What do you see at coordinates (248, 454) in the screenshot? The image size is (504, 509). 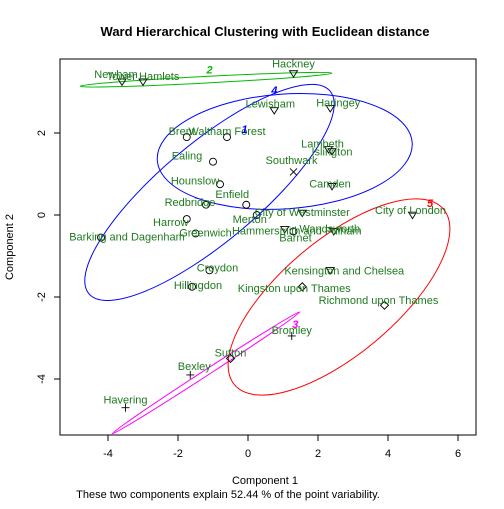 I see `x-tick-label: 0` at bounding box center [248, 454].